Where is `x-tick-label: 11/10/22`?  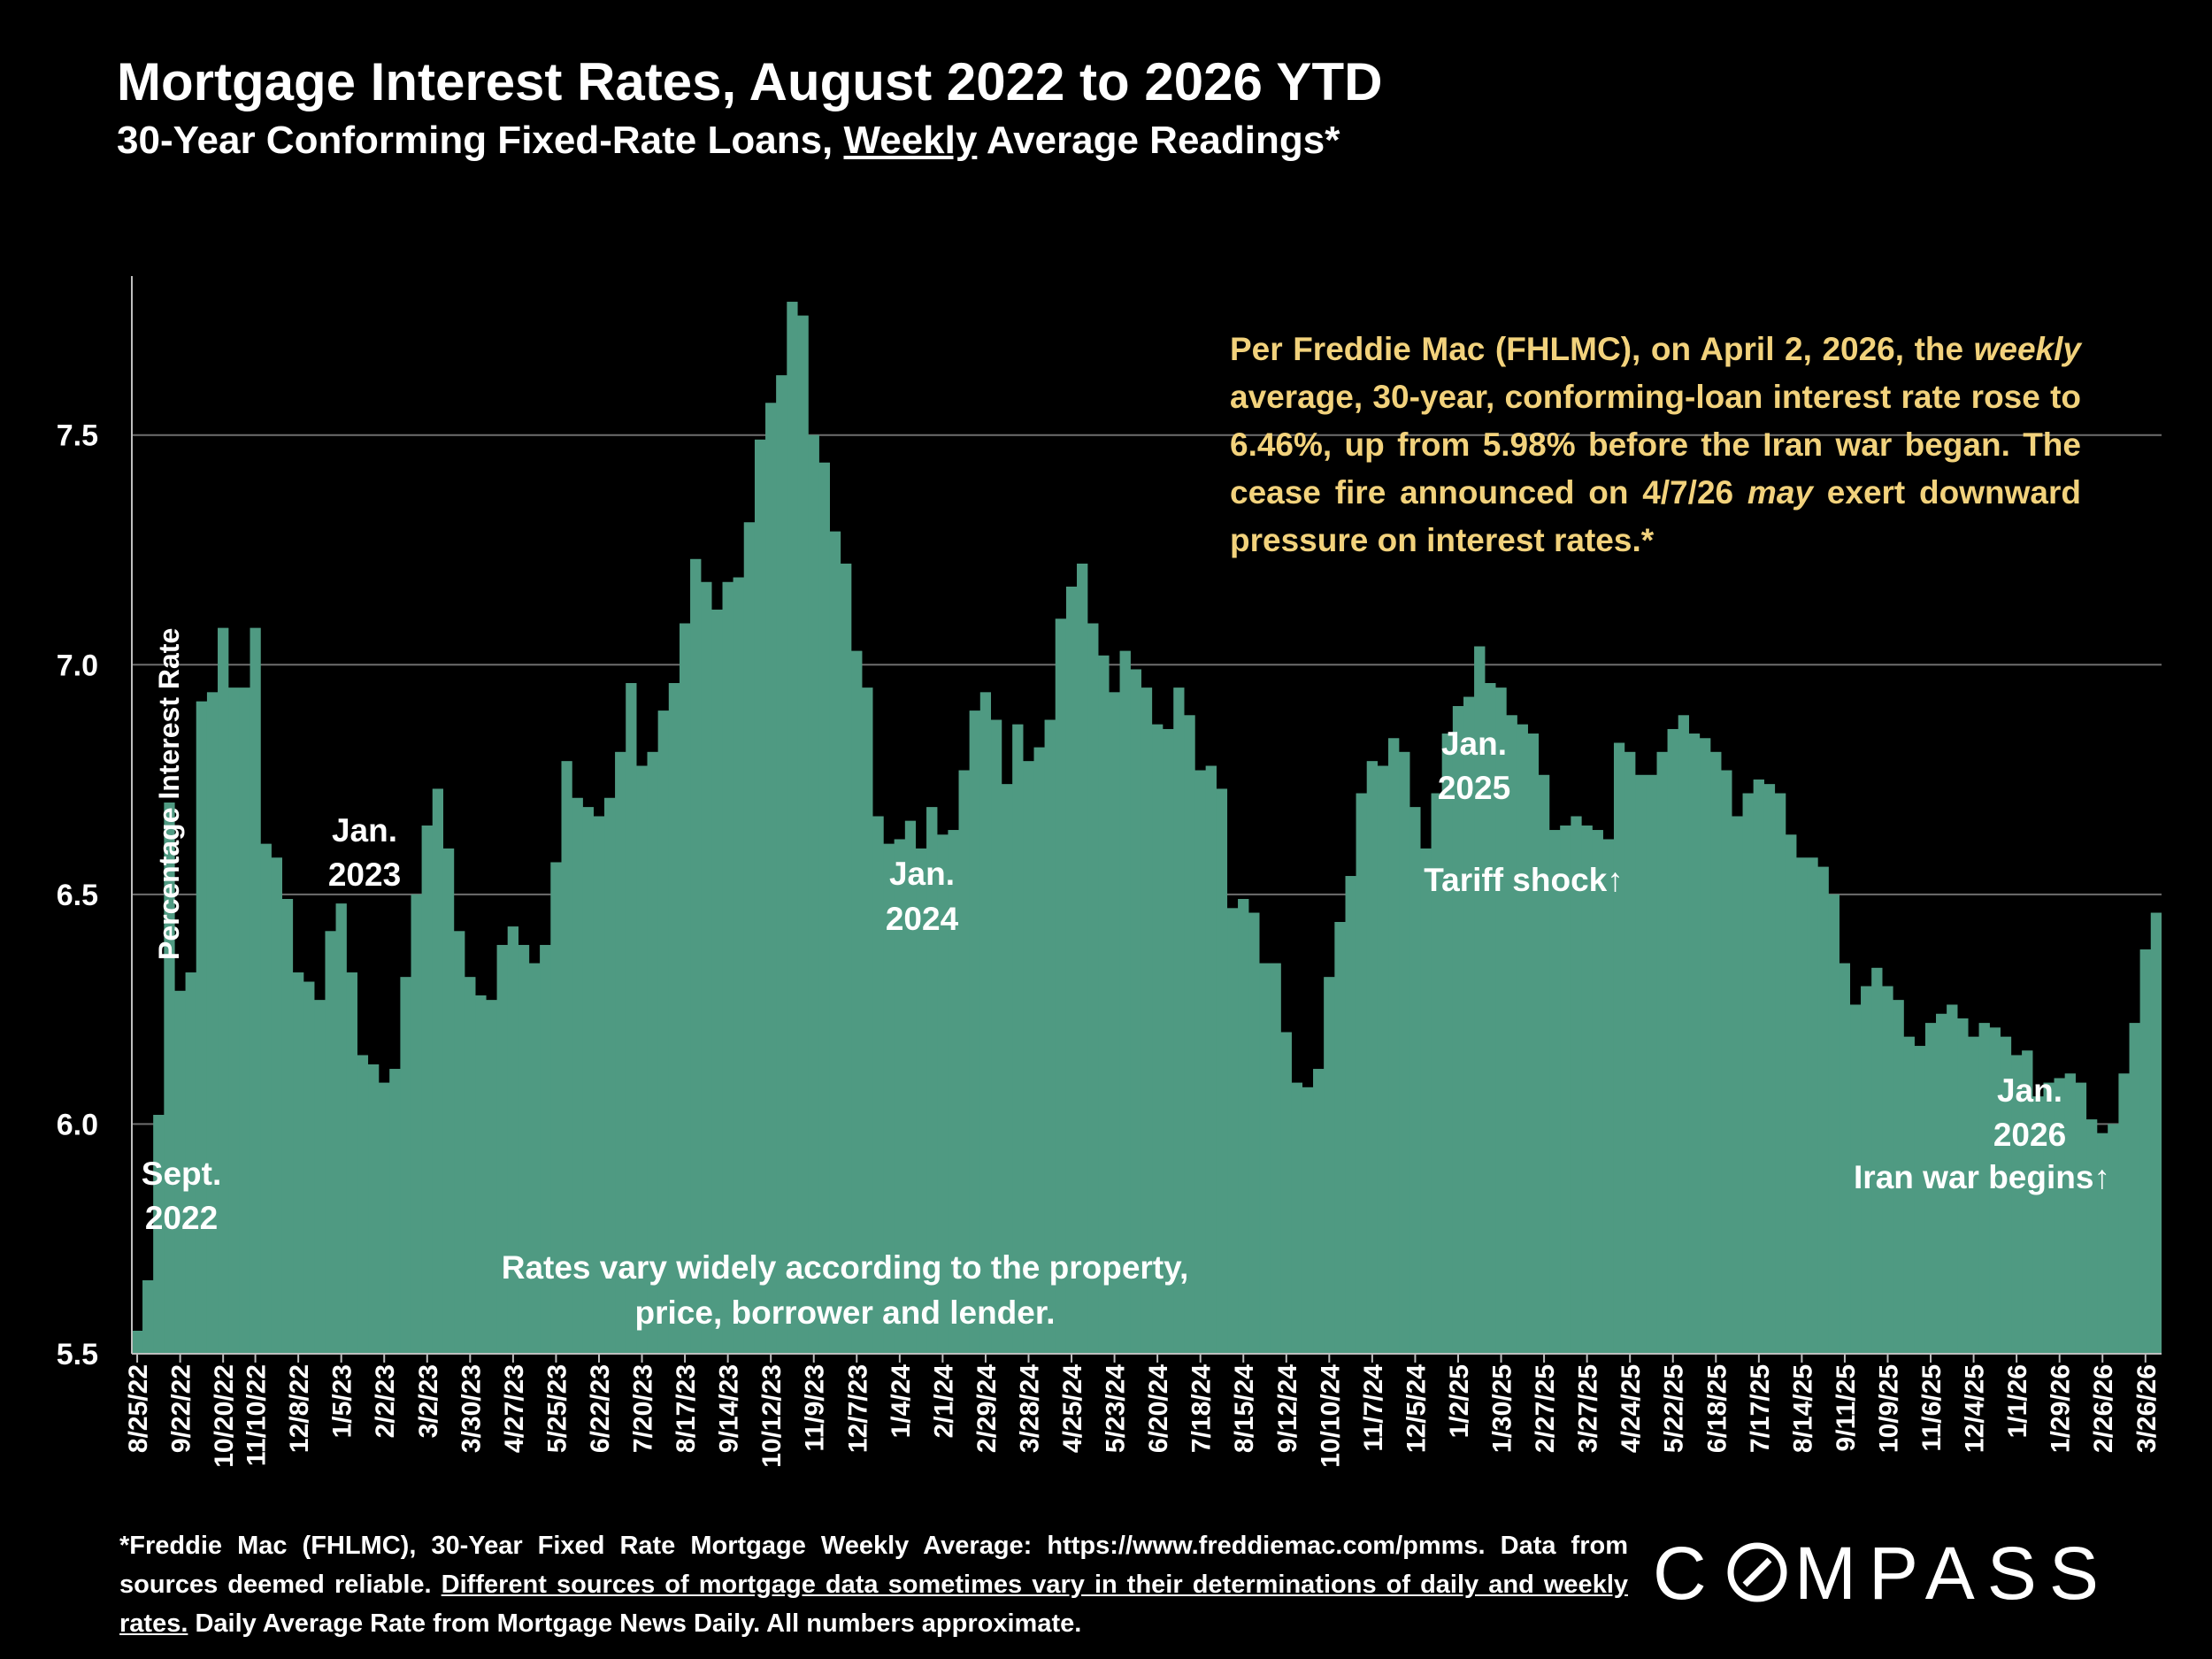
x-tick-label: 11/10/22 is located at coordinates (257, 1415).